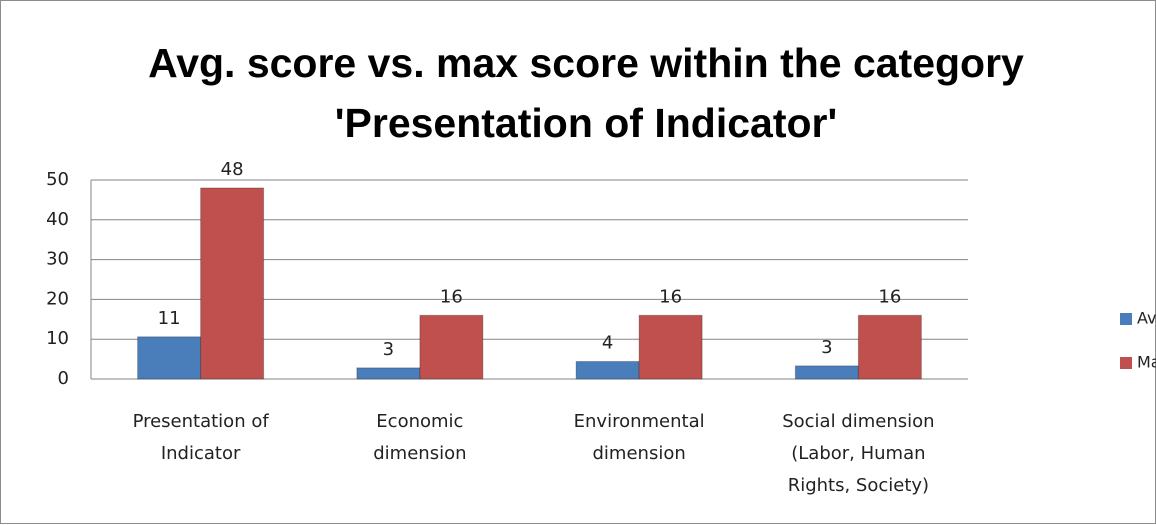 The width and height of the screenshot is (1156, 525). Describe the element at coordinates (57, 338) in the screenshot. I see `y-tick-label: 10` at that location.